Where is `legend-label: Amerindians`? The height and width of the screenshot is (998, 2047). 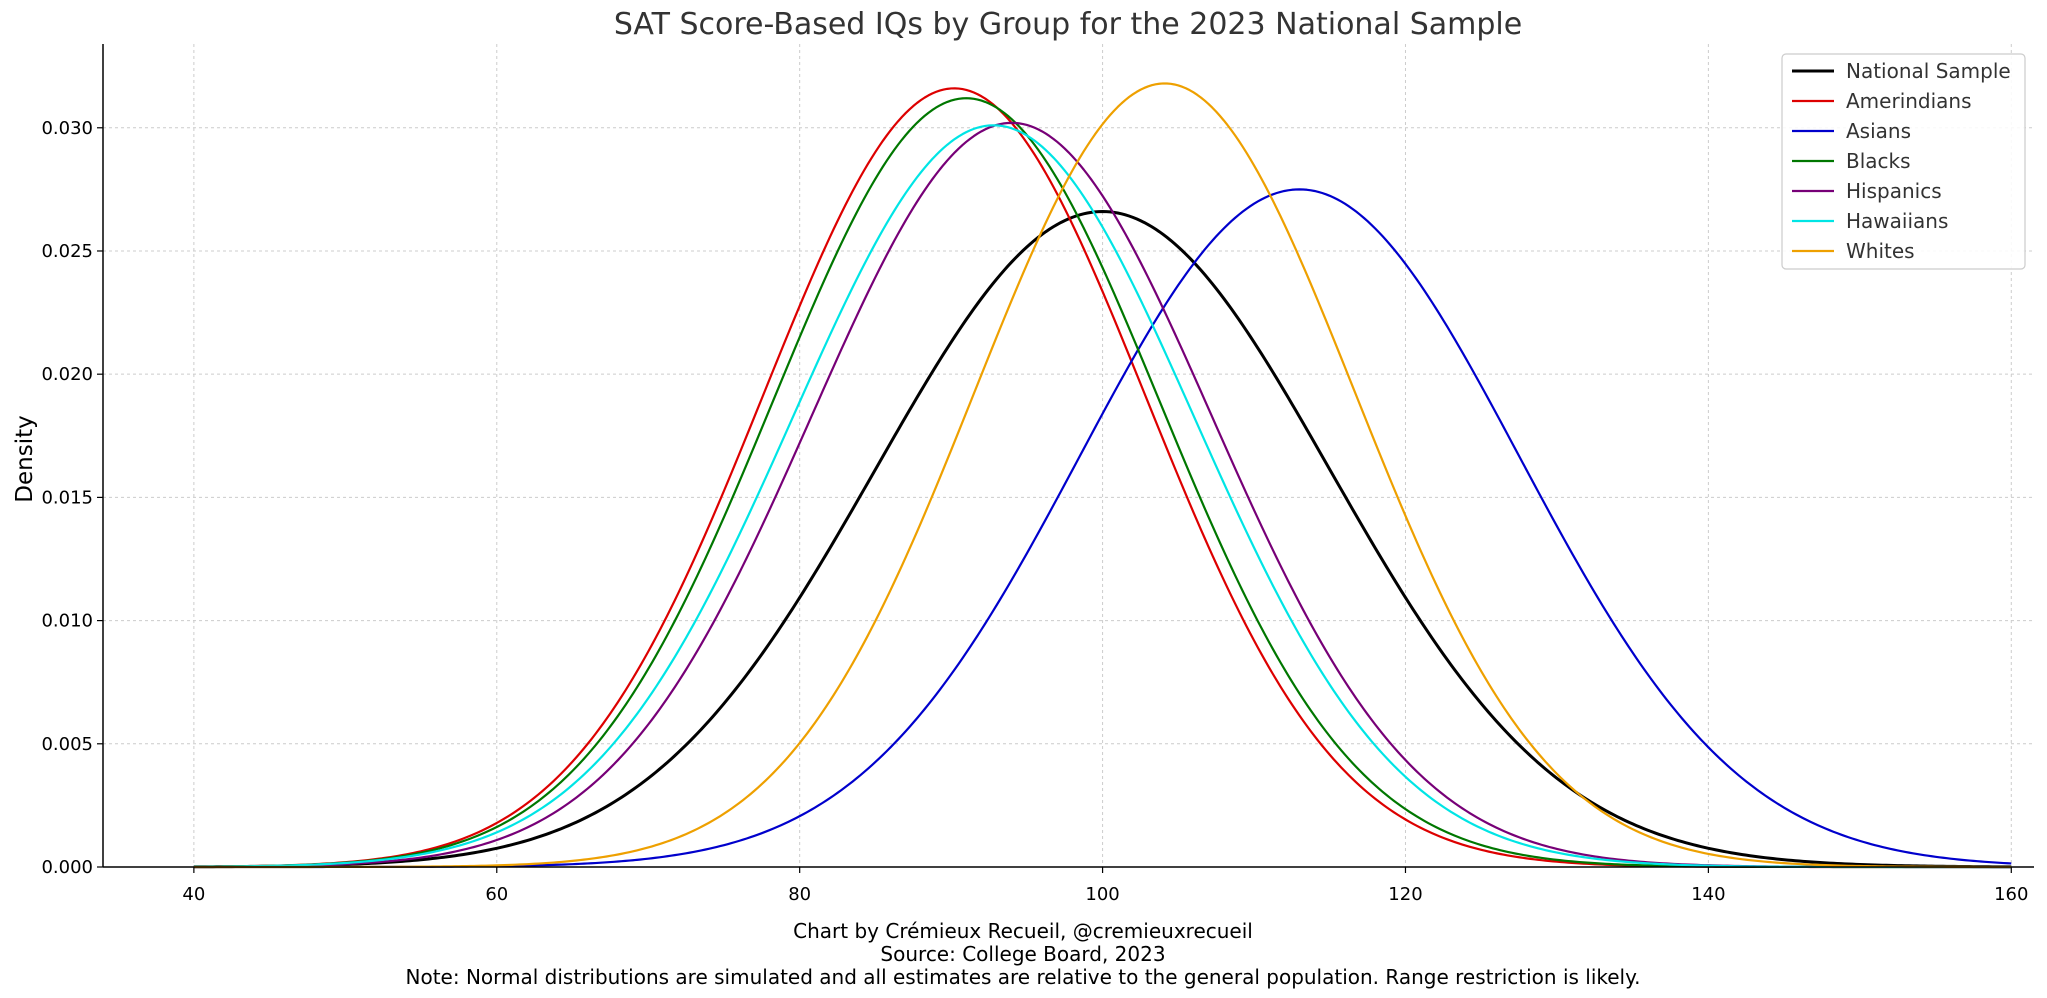
legend-label: Amerindians is located at coordinates (1909, 101).